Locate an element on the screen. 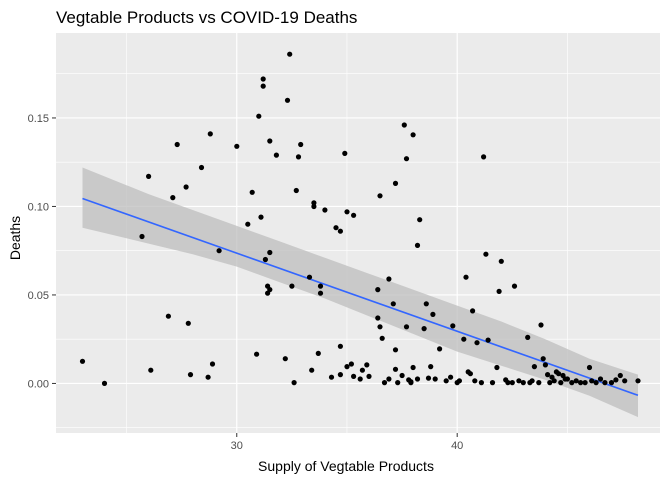 The image size is (672, 480). x-axis-label: Supply of Vegtable Products is located at coordinates (346, 466).